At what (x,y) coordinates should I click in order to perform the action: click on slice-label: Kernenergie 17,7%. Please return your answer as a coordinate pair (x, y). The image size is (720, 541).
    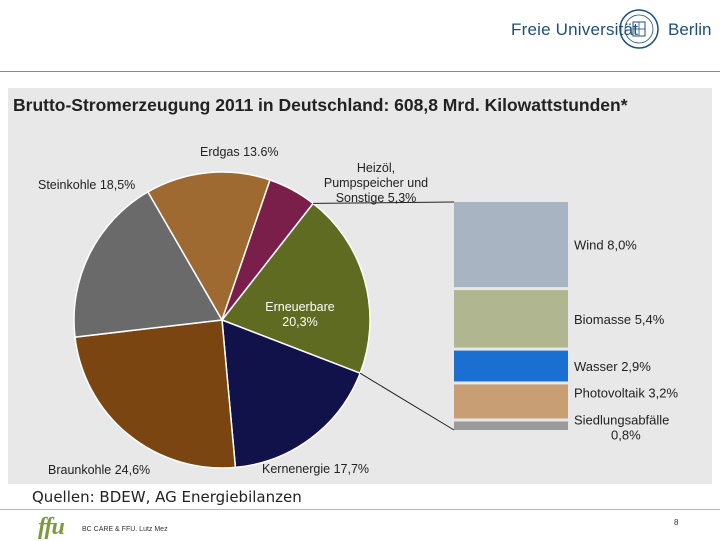
    Looking at the image, I should click on (315, 469).